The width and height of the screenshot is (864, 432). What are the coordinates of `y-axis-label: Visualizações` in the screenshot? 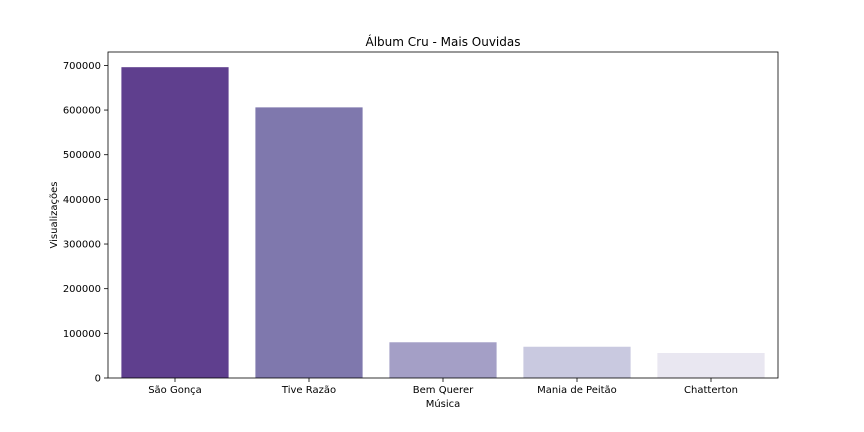 It's located at (54, 215).